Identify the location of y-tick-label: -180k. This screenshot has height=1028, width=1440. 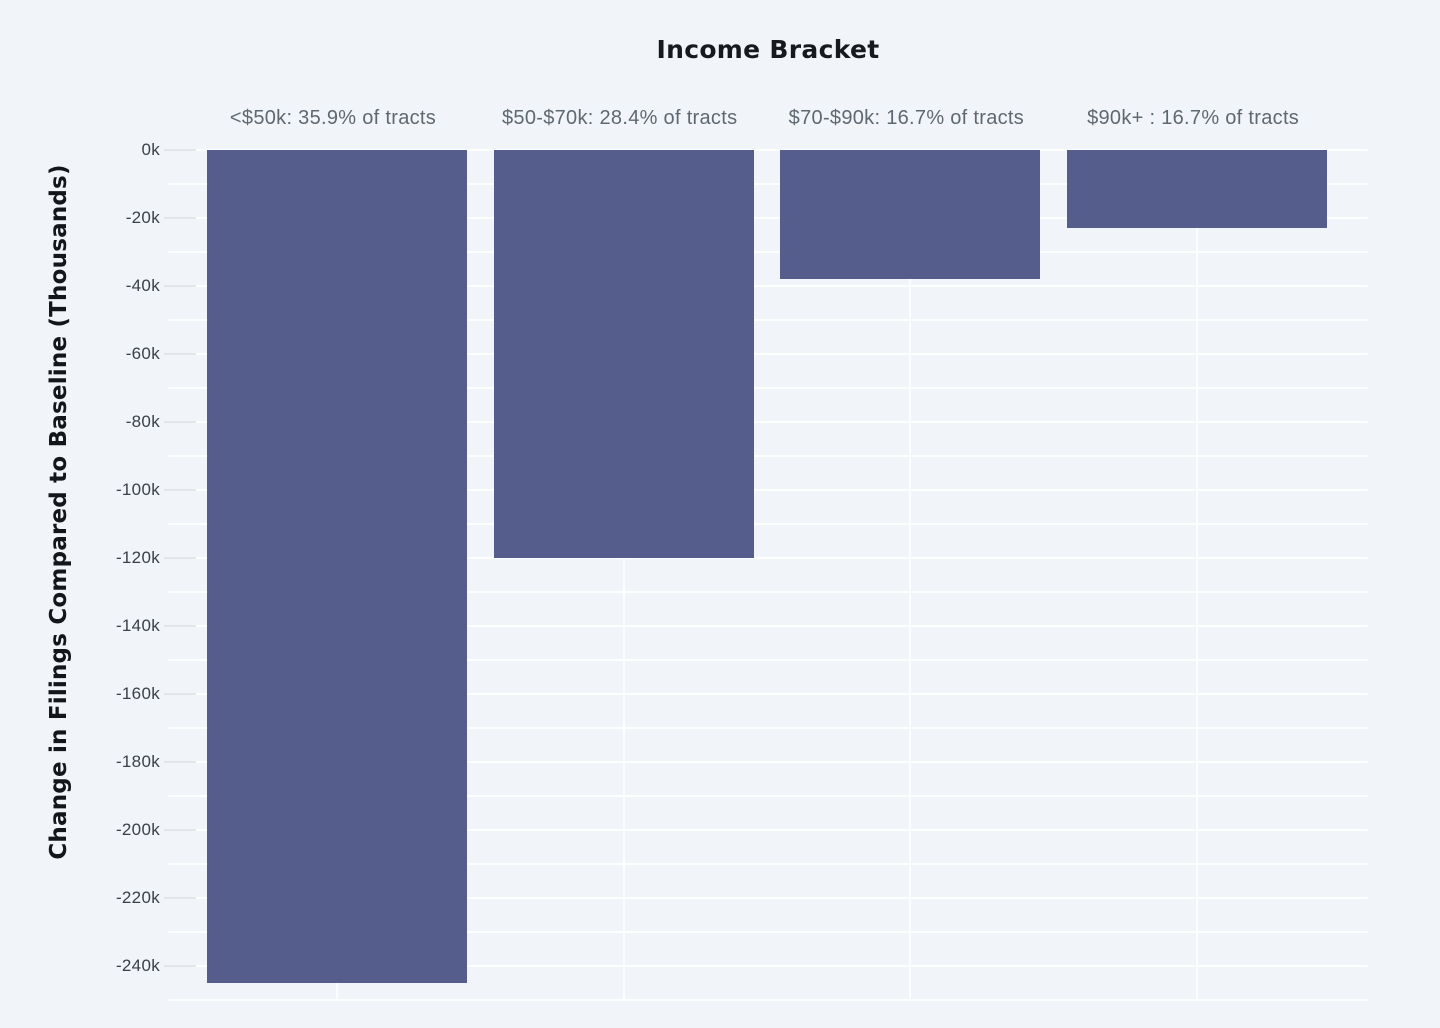
(137, 761).